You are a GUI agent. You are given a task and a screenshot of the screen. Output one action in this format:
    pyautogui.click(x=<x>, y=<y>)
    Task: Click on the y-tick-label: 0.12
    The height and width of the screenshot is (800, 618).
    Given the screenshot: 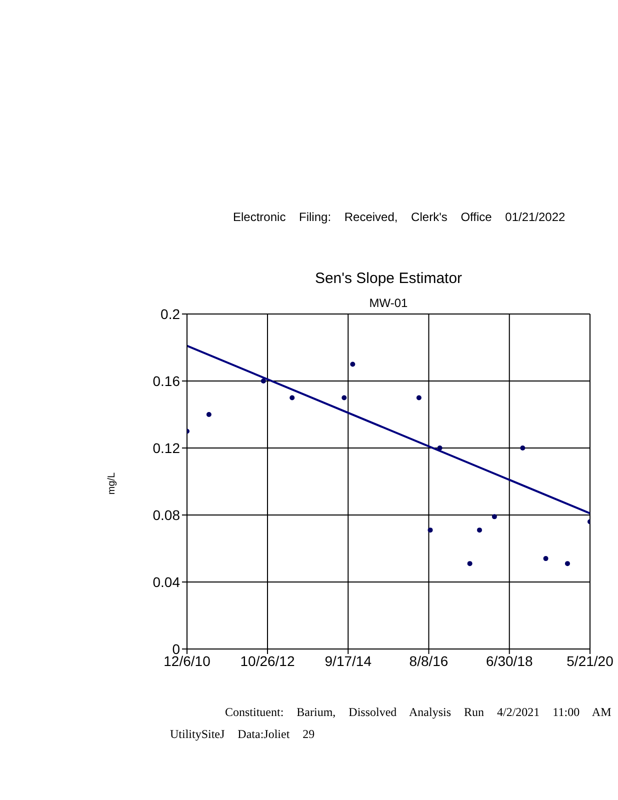 What is the action you would take?
    pyautogui.click(x=166, y=448)
    